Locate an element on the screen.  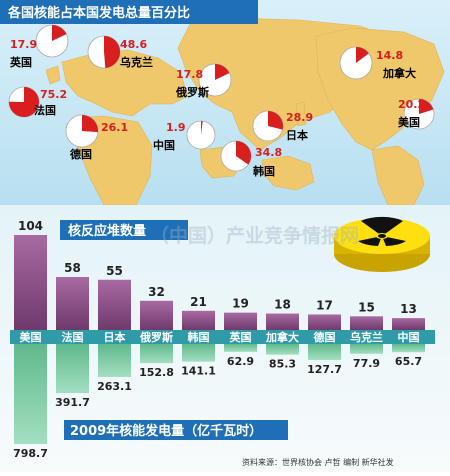
pie-value-label: 14.8 is located at coordinates (389, 55).